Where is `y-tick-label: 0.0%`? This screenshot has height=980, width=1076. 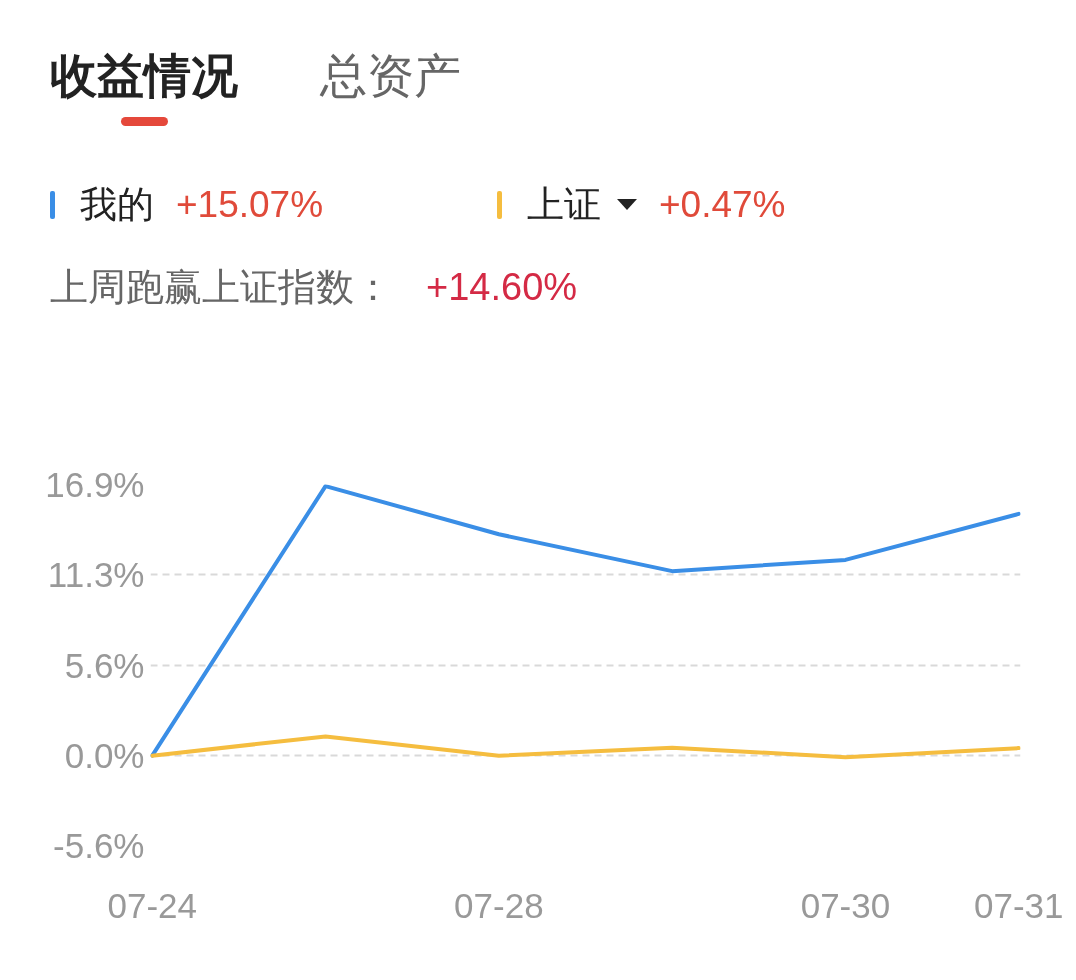
y-tick-label: 0.0% is located at coordinates (104, 756).